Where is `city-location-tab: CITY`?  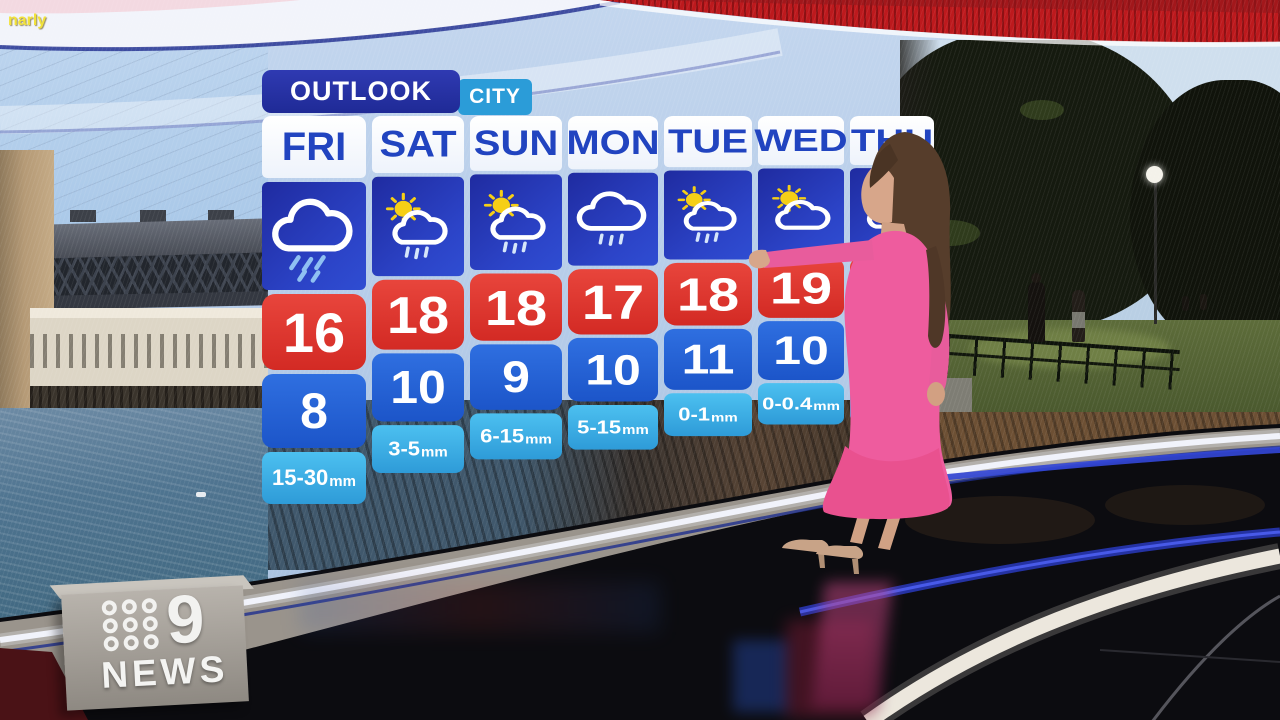 city-location-tab: CITY is located at coordinates (495, 97).